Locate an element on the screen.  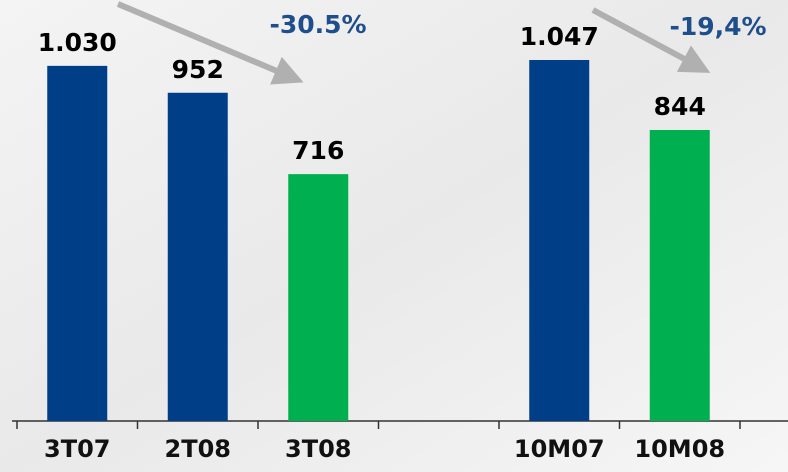
value-label: 844 is located at coordinates (680, 106).